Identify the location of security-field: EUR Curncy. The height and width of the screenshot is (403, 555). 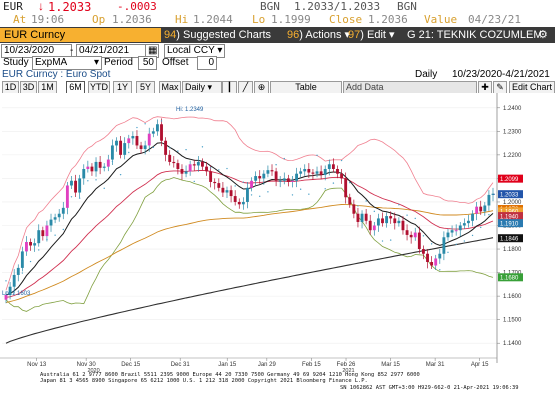
(80, 35).